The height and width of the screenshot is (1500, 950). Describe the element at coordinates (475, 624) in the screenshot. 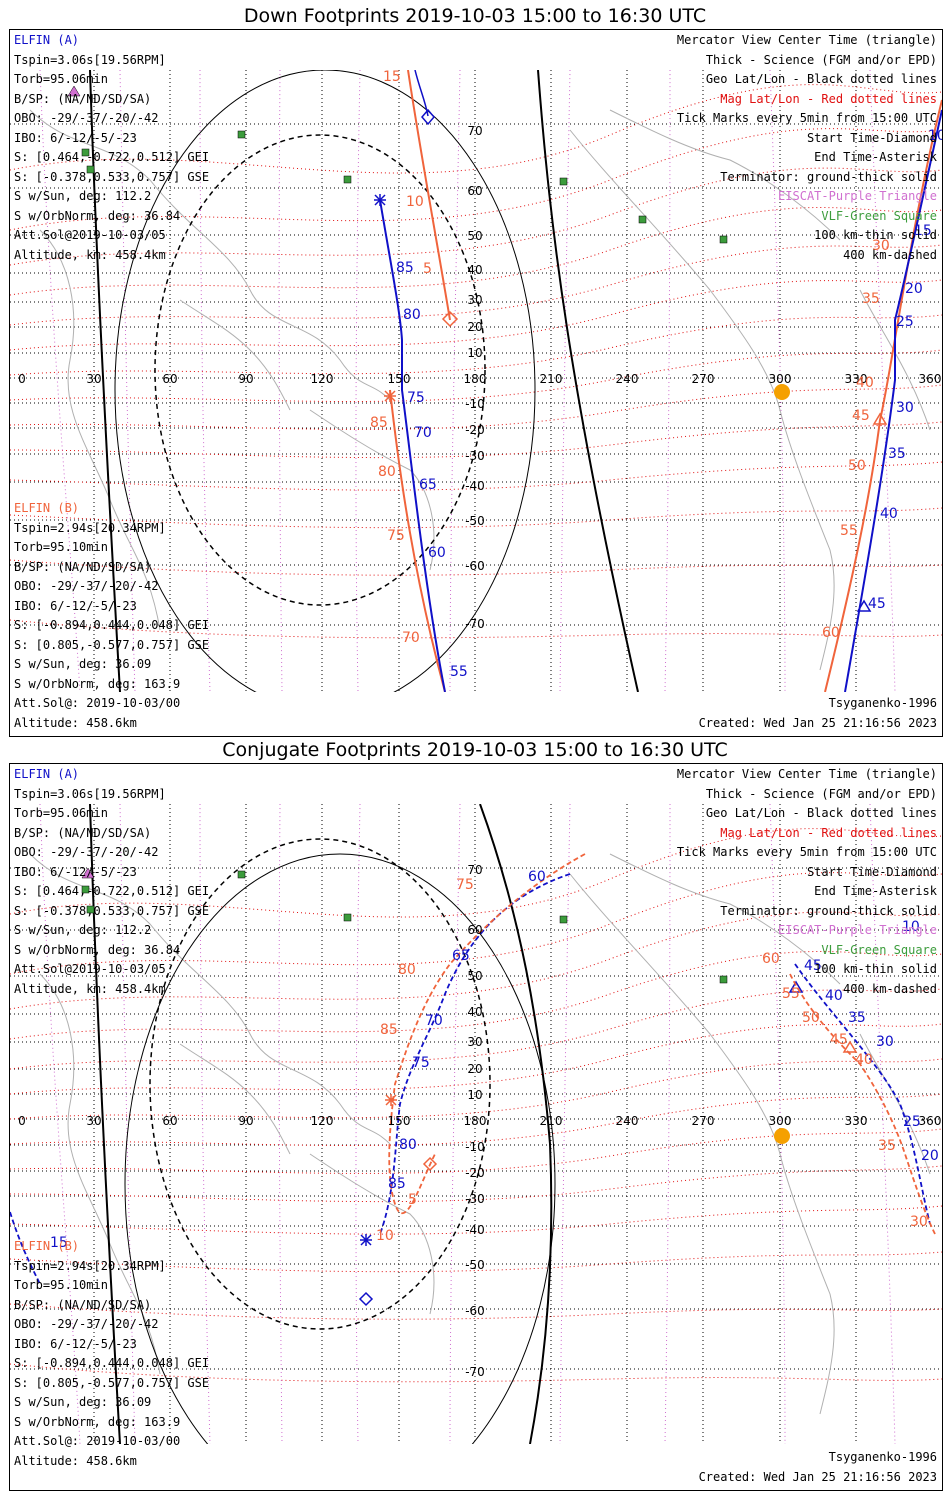

I see `lat-tick: -70` at that location.